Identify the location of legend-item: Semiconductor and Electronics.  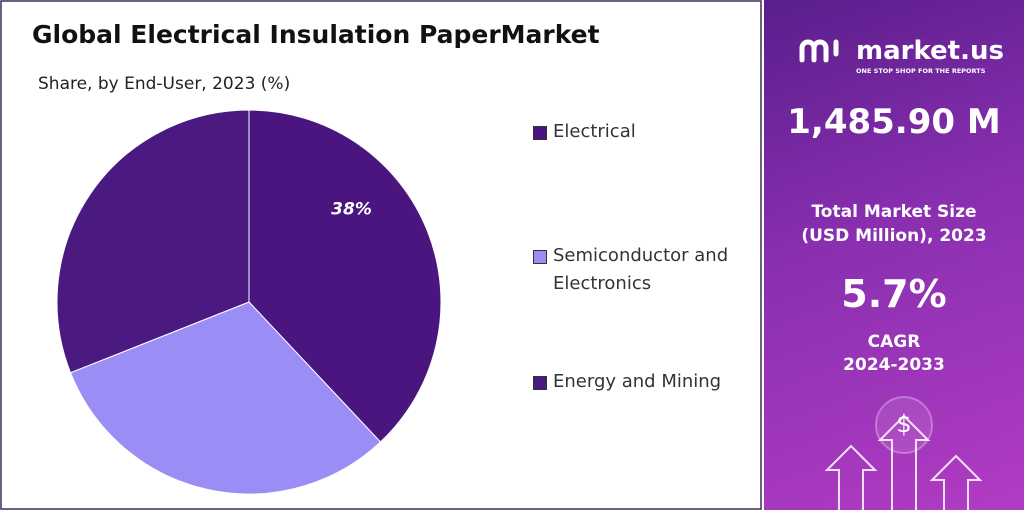
(633, 270).